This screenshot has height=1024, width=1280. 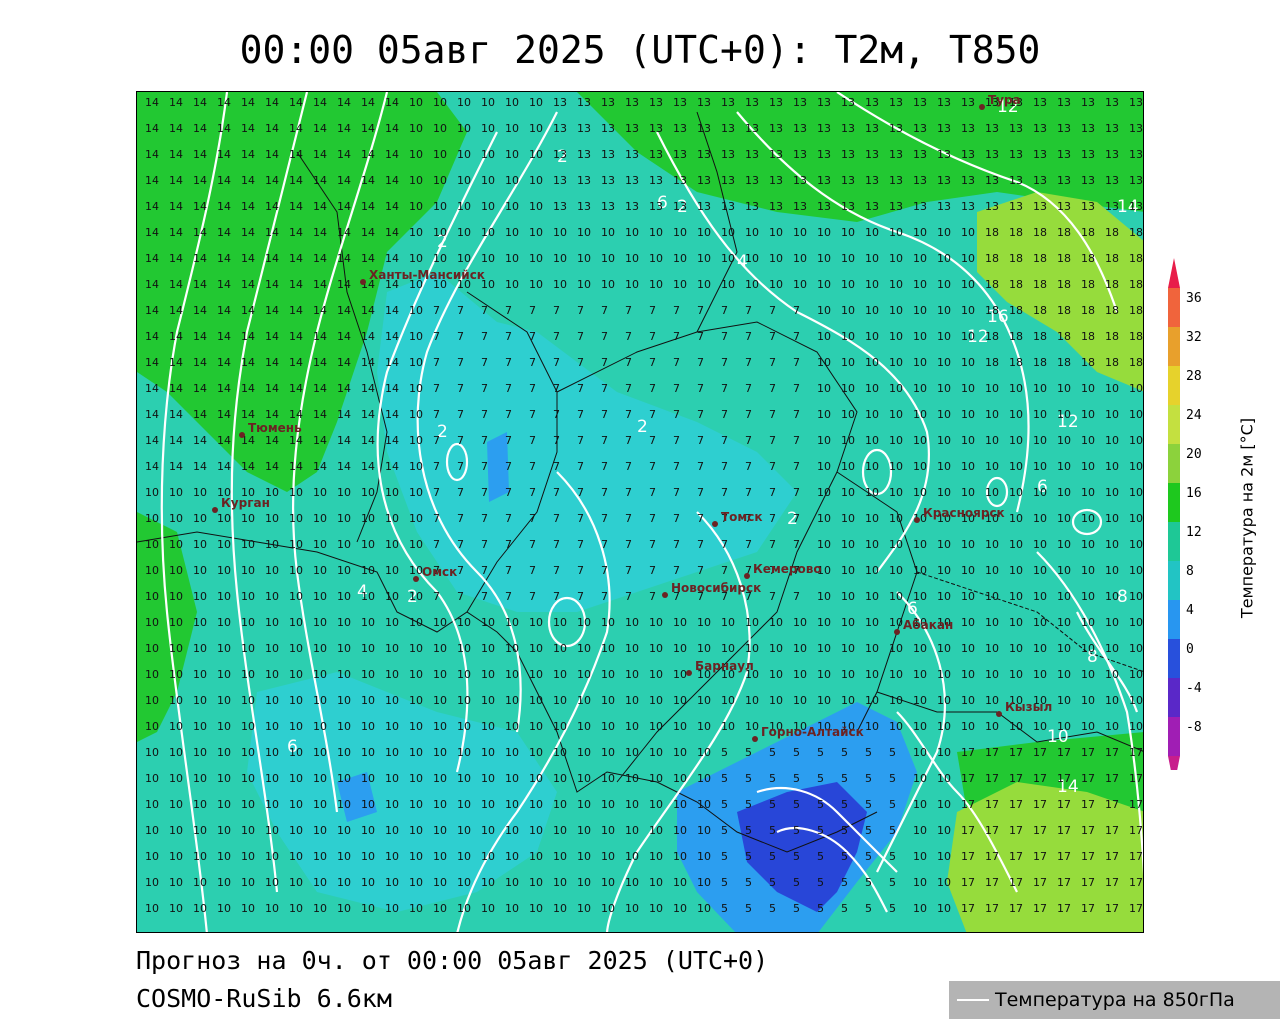 What do you see at coordinates (1194, 298) in the screenshot?
I see `colorbar-tick-label: 36` at bounding box center [1194, 298].